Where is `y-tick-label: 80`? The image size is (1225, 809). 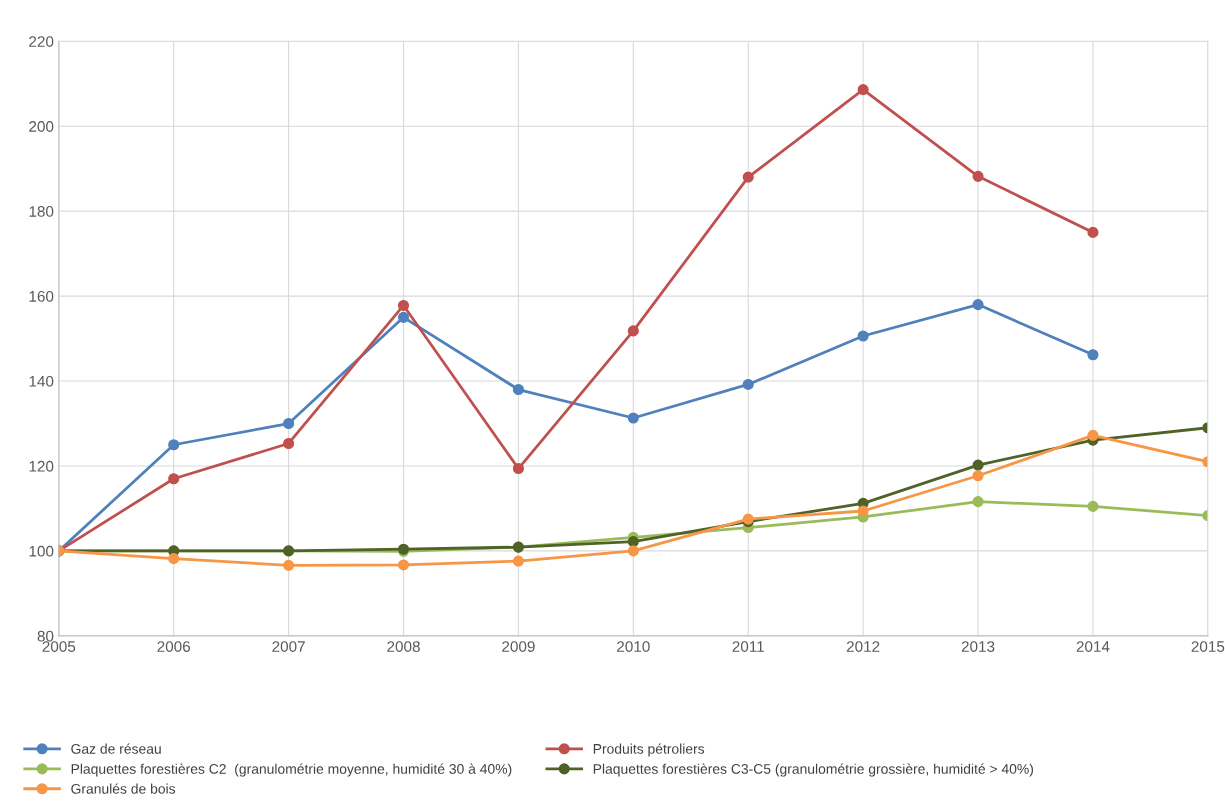 y-tick-label: 80 is located at coordinates (45, 636).